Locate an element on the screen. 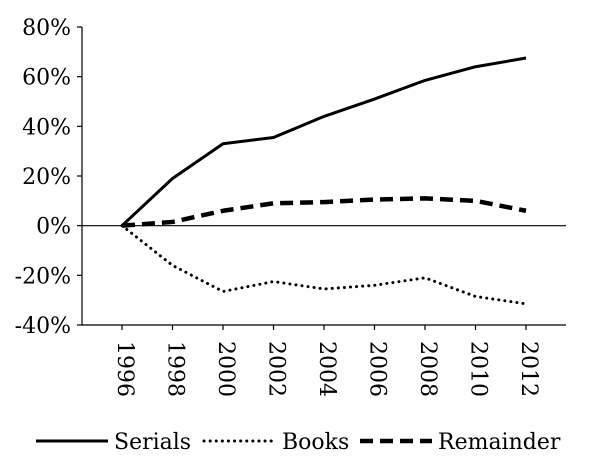 This screenshot has width=600, height=470. y-axis-ticks: 80% 60% 40% 20% 0% -20% -40% is located at coordinates (48, 177).